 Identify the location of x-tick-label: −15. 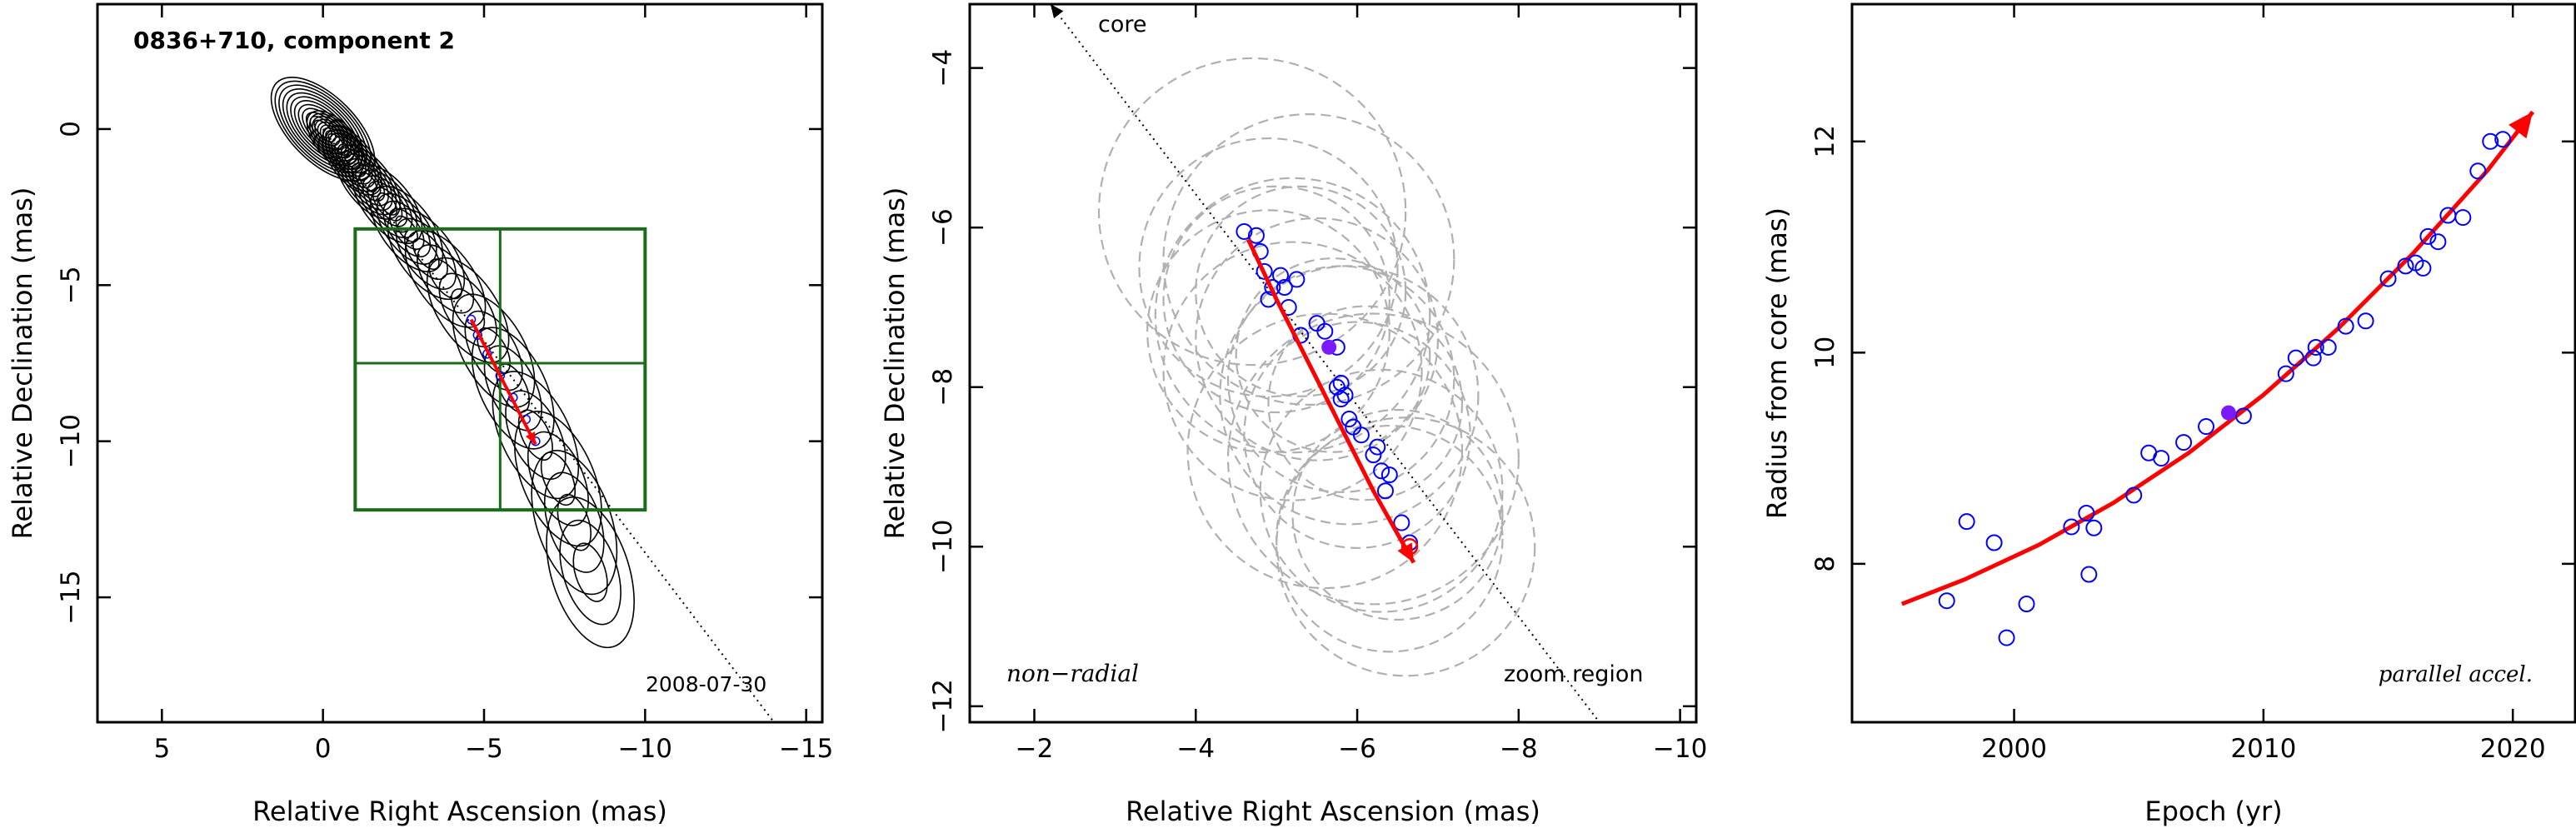
(806, 749).